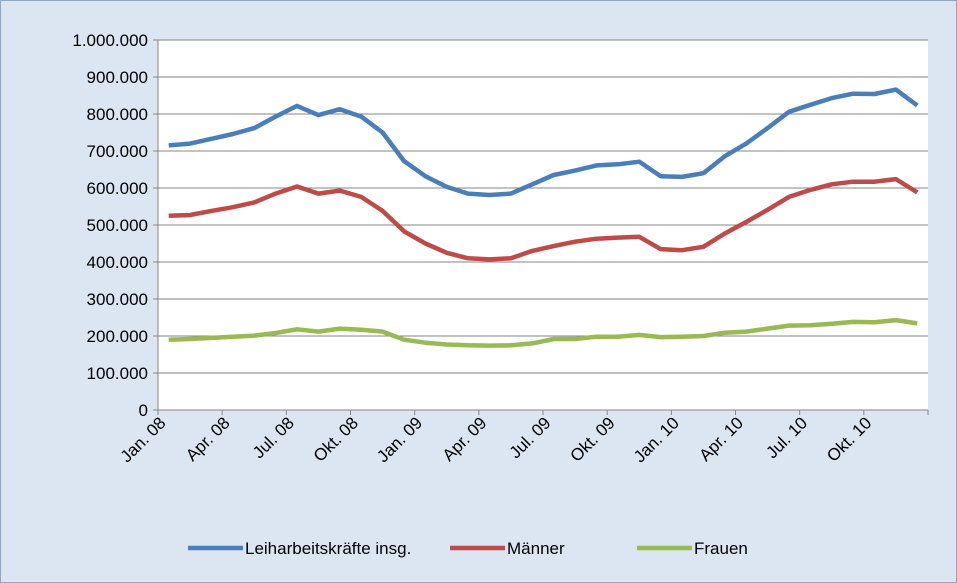 The image size is (957, 583). Describe the element at coordinates (536, 548) in the screenshot. I see `legend-label: Männer` at that location.